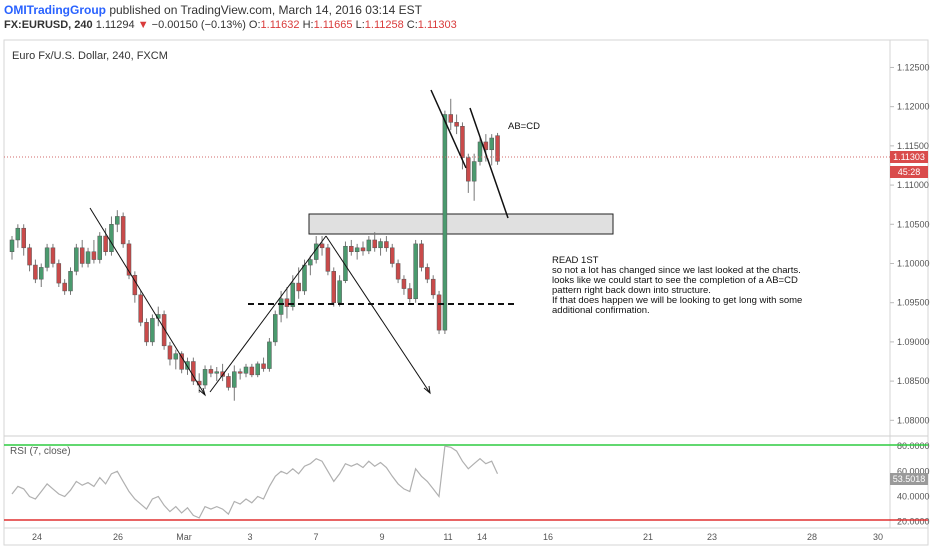 The height and width of the screenshot is (550, 932). Describe the element at coordinates (482, 537) in the screenshot. I see `time-tick-label: 14` at that location.